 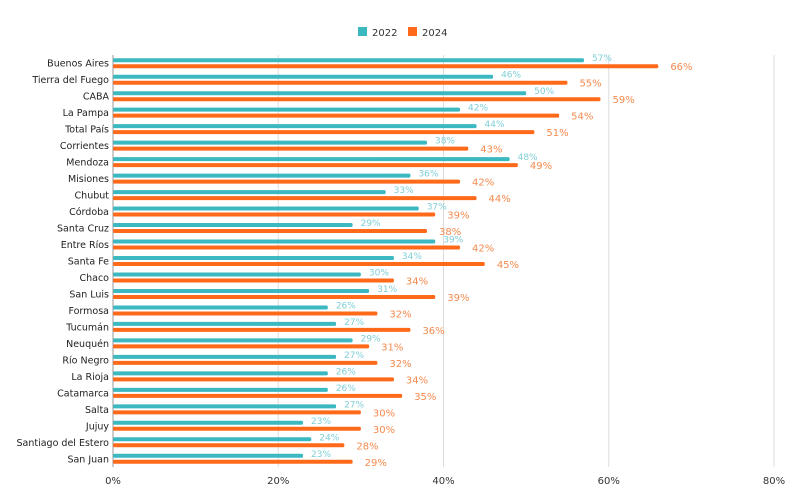 I want to click on data-label-2022: 36%, so click(x=428, y=175).